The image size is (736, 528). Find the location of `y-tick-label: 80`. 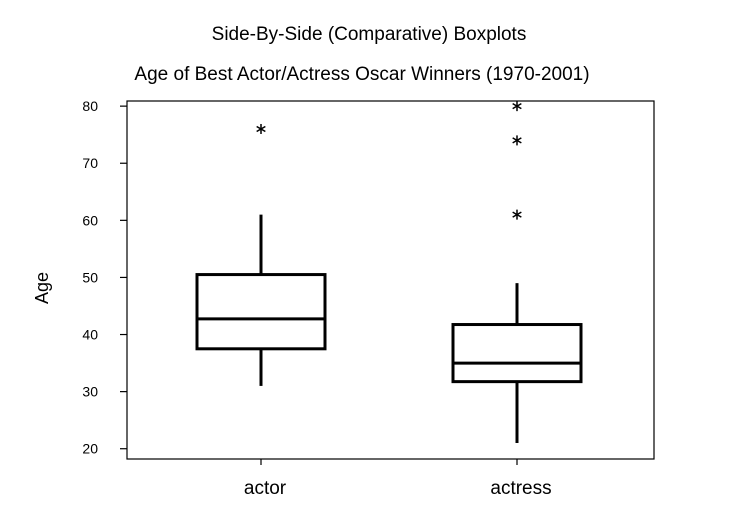

y-tick-label: 80 is located at coordinates (90, 106).